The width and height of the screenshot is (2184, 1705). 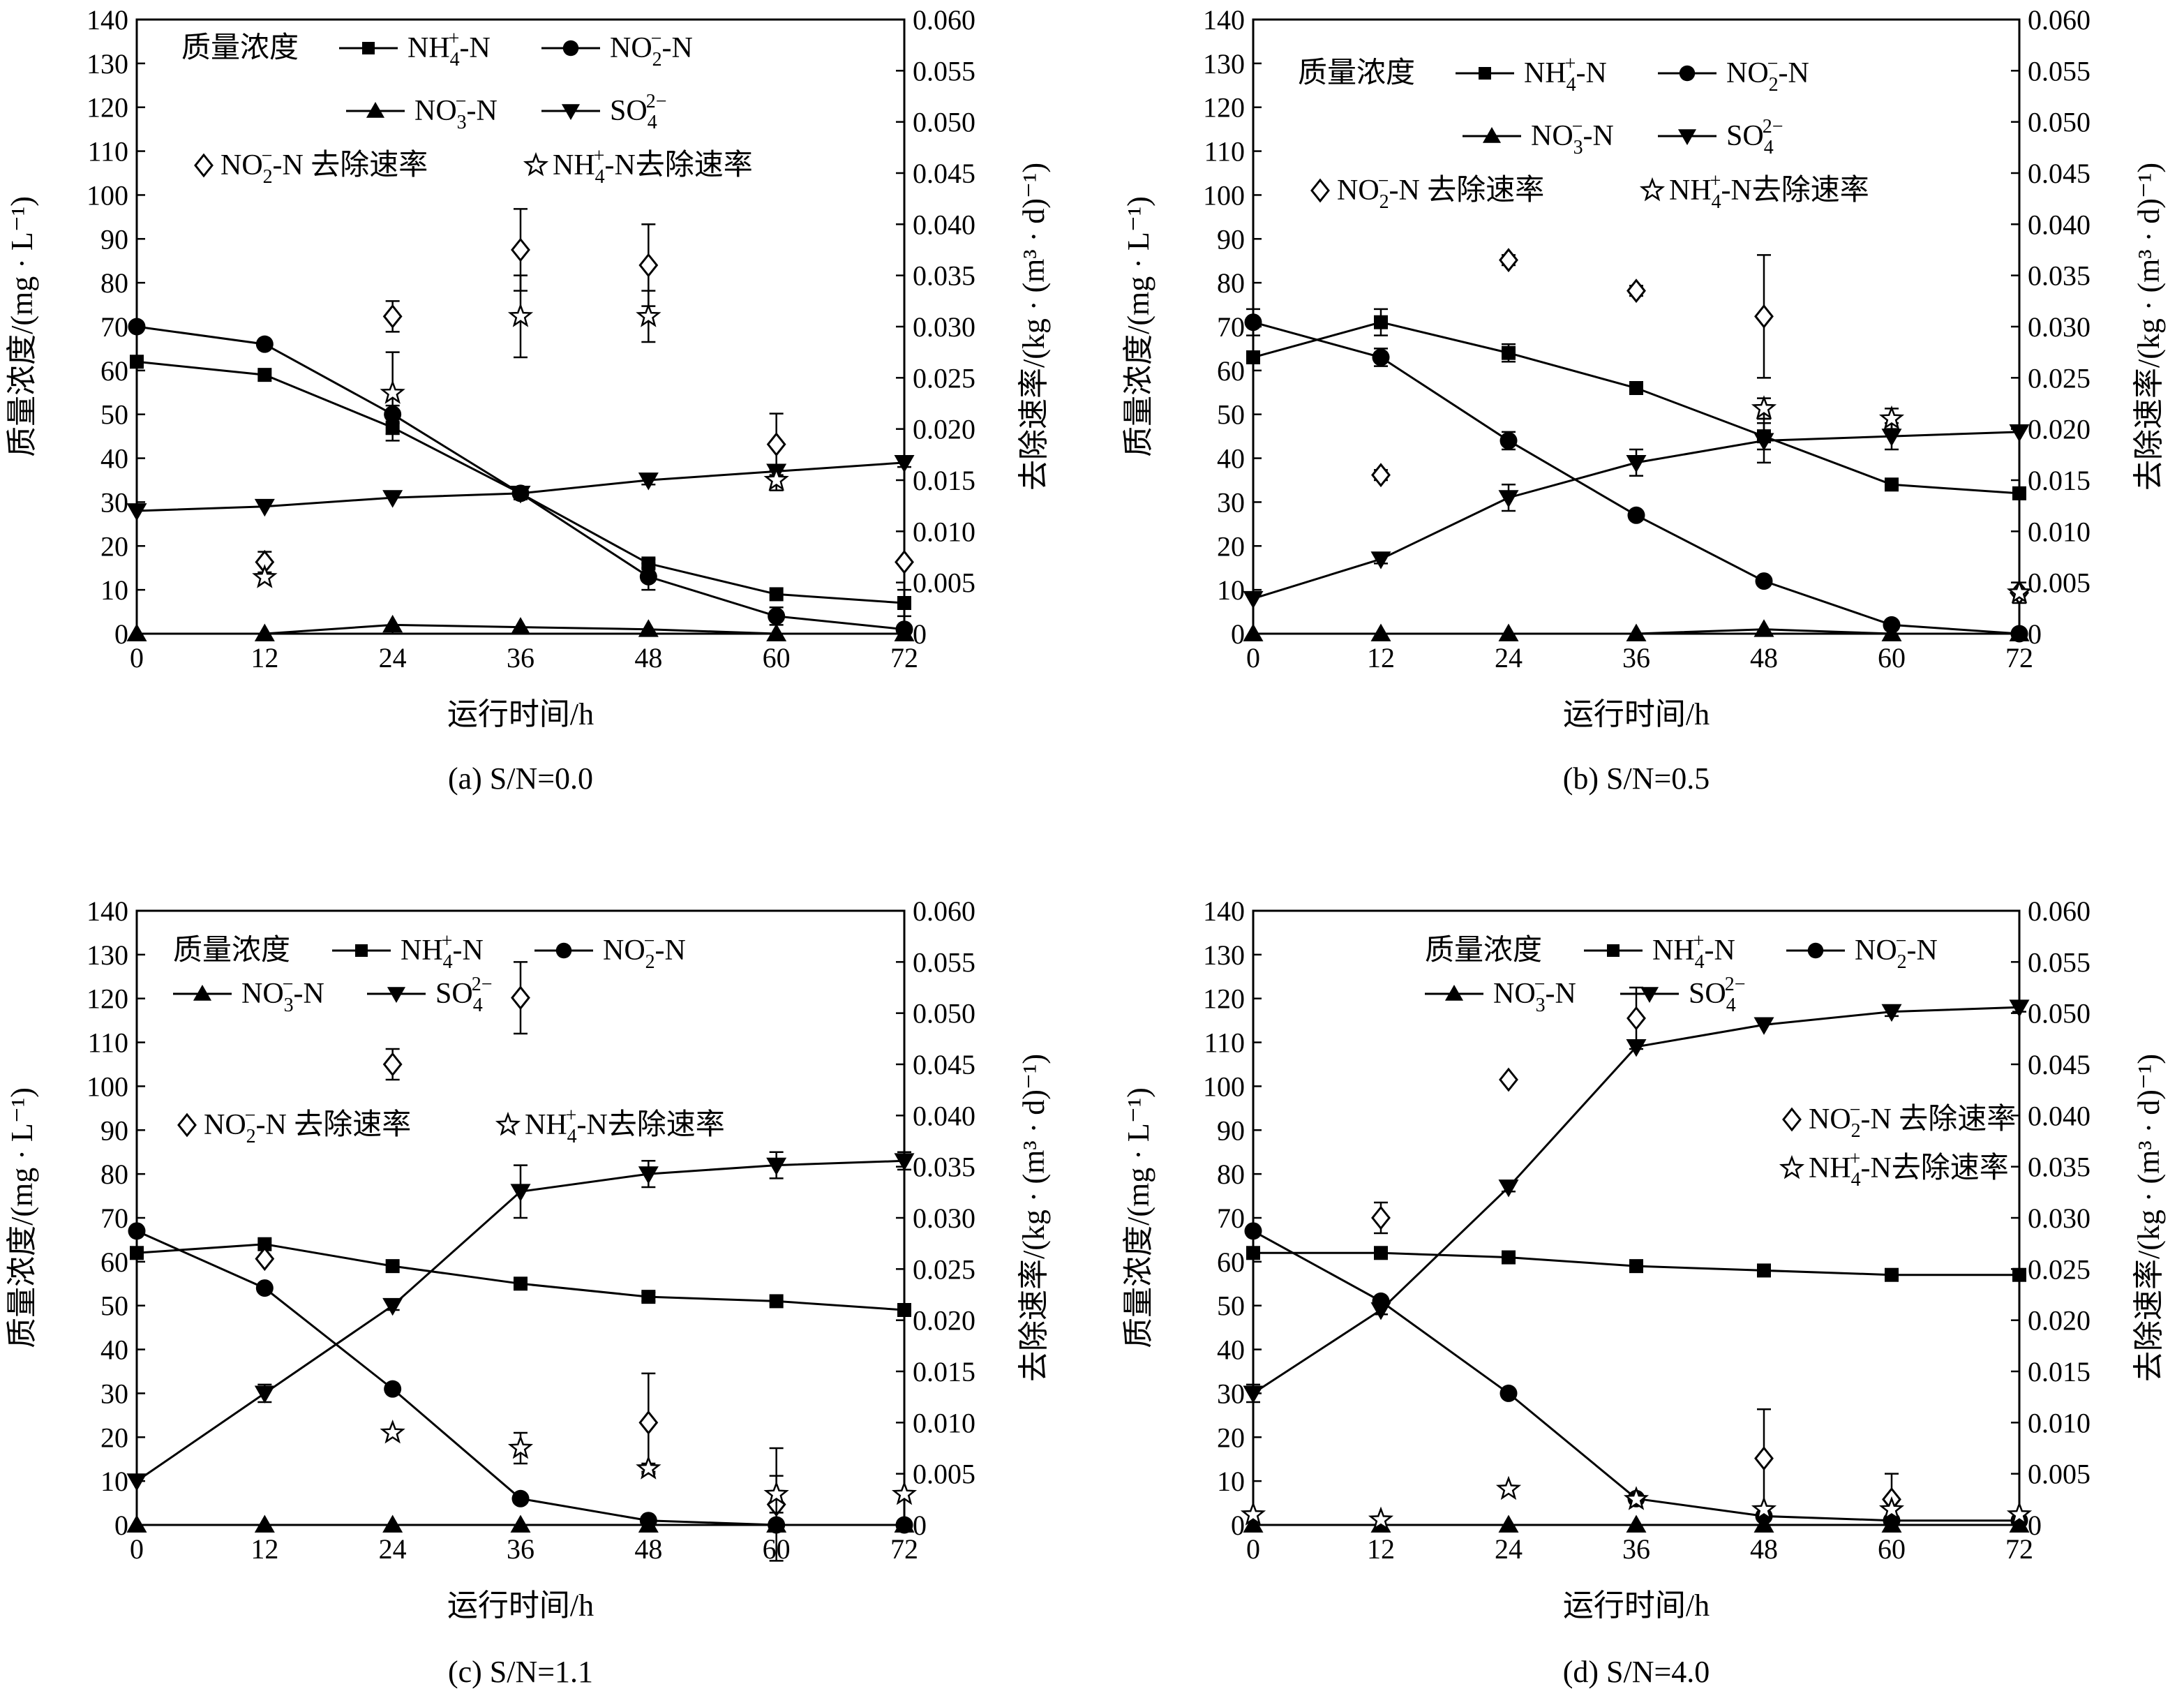 I want to click on series-line-no2, so click(x=520, y=1378).